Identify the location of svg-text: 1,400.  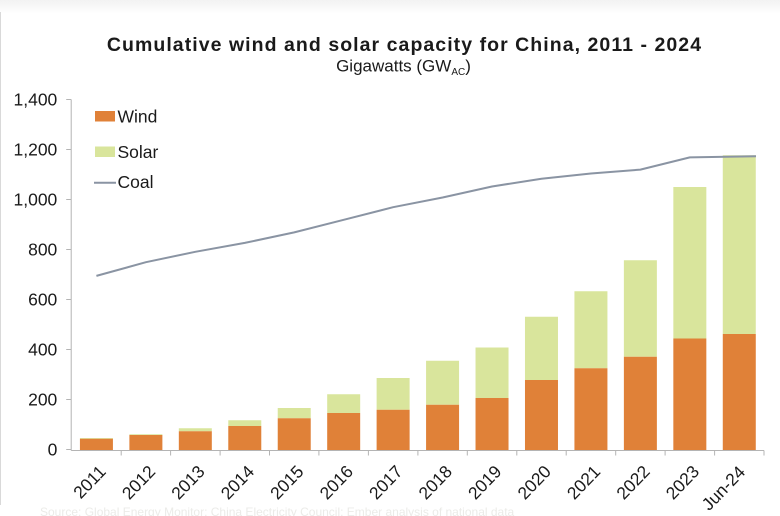
(36, 100).